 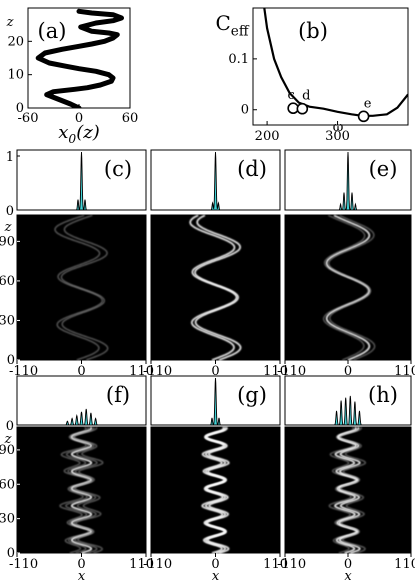 What do you see at coordinates (275, 371) in the screenshot?
I see `panel-d-xtick-label: 110` at bounding box center [275, 371].